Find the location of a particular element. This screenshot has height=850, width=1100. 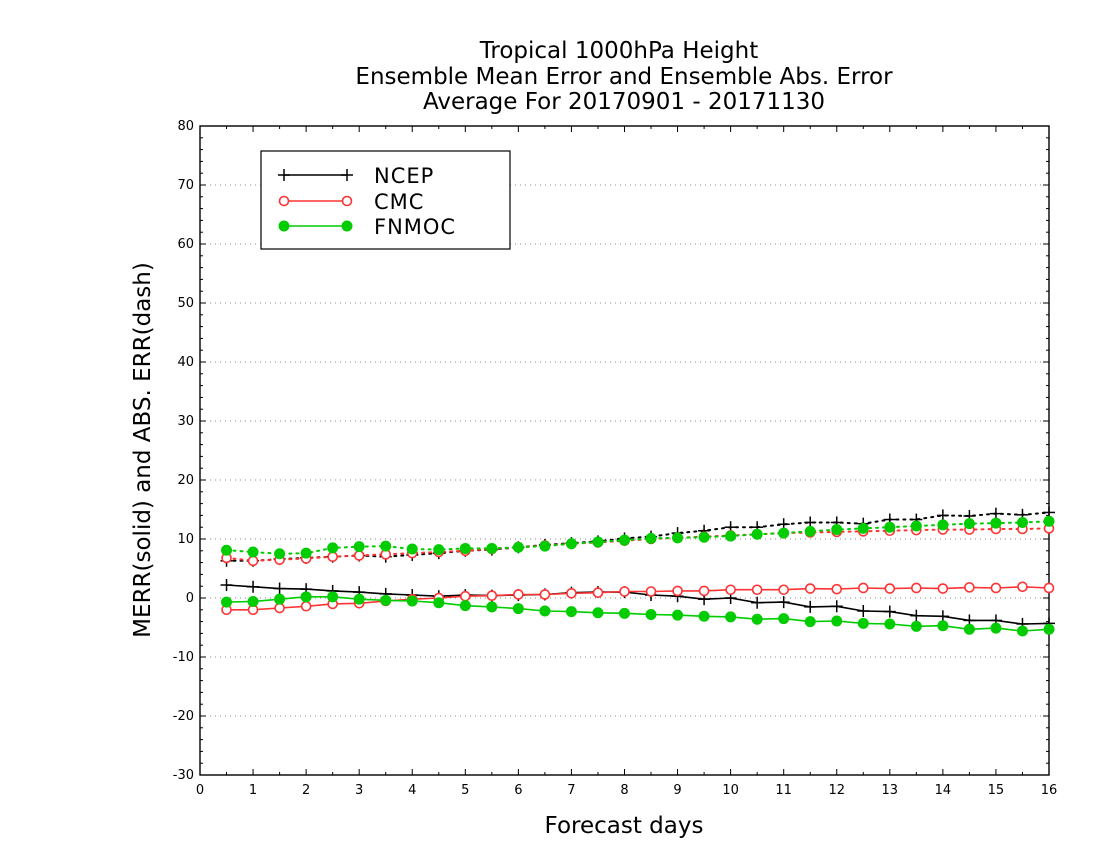

series-ncep is located at coordinates (637, 568).